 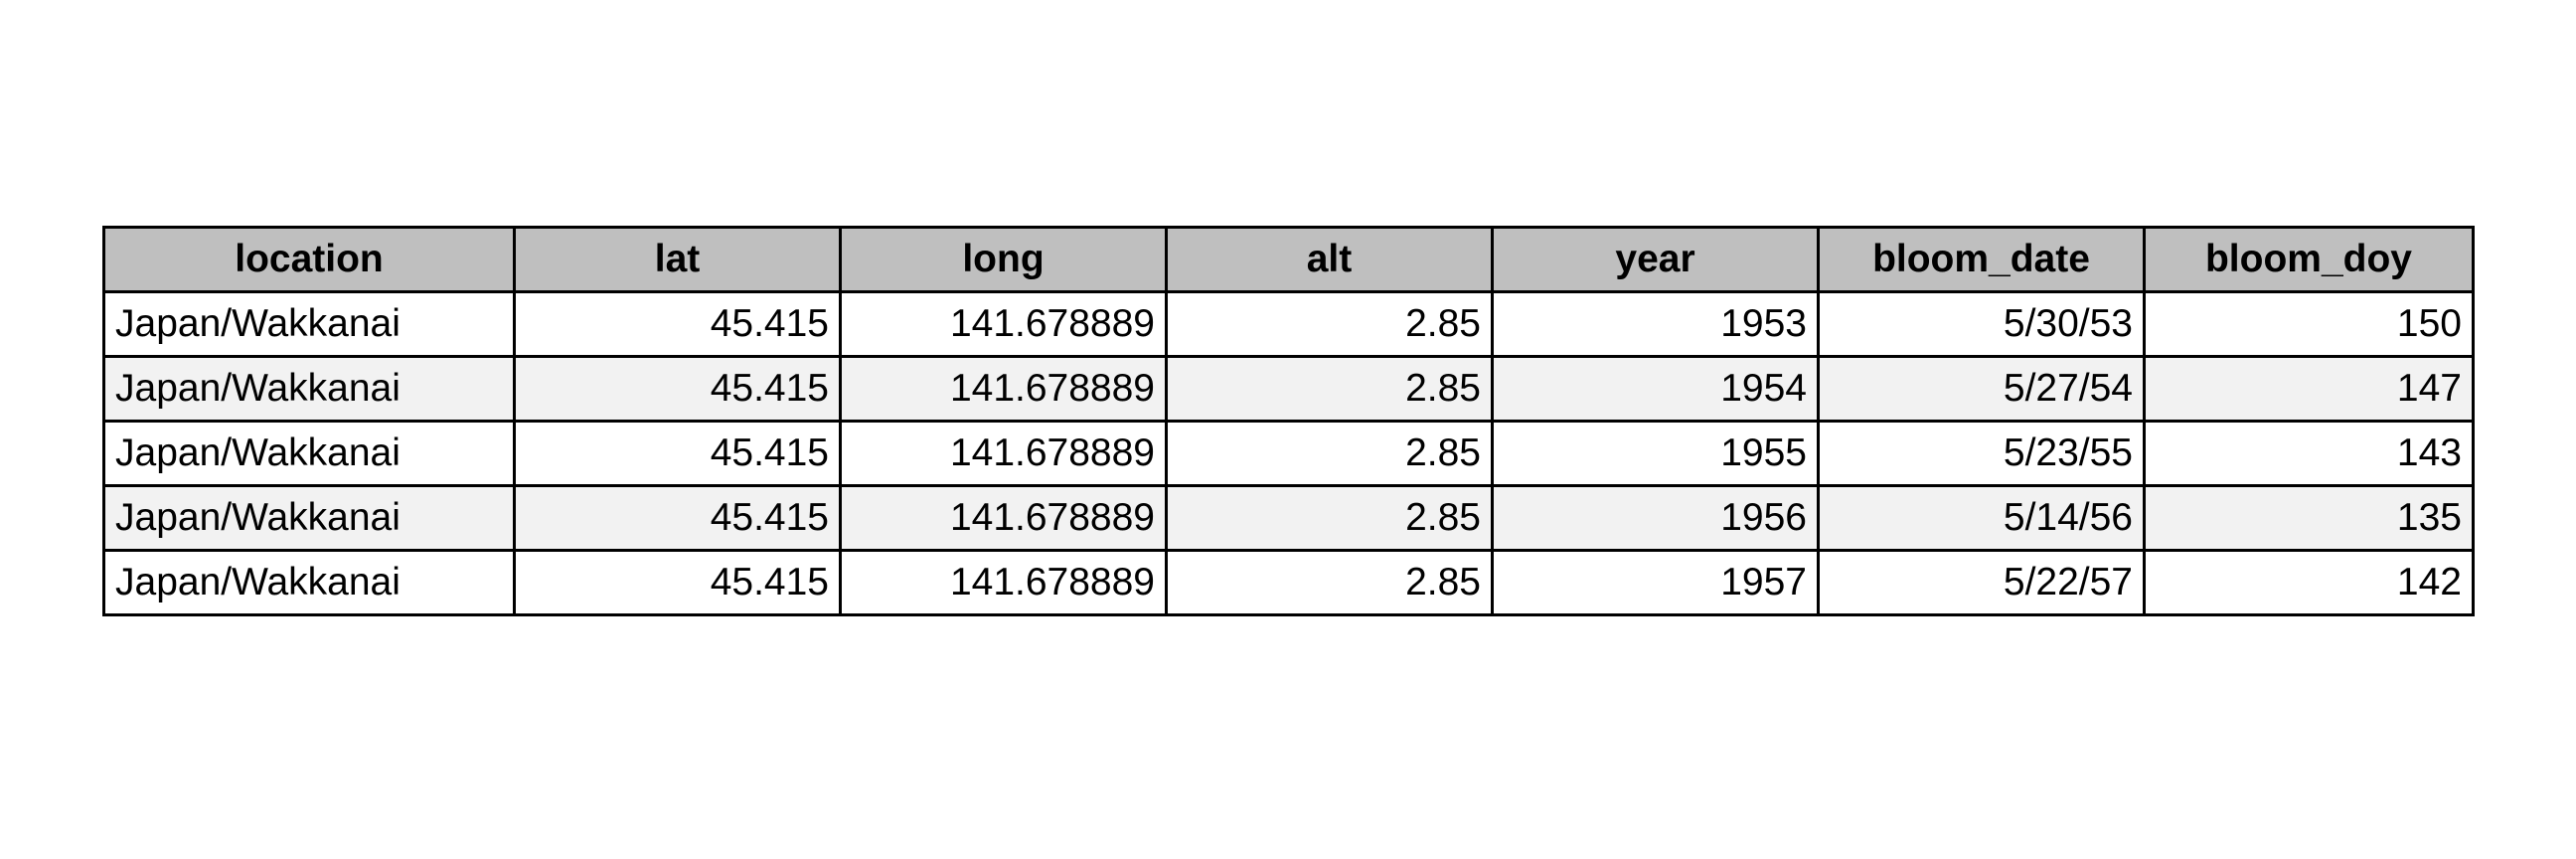 What do you see at coordinates (1655, 259) in the screenshot?
I see `column-header-year: year` at bounding box center [1655, 259].